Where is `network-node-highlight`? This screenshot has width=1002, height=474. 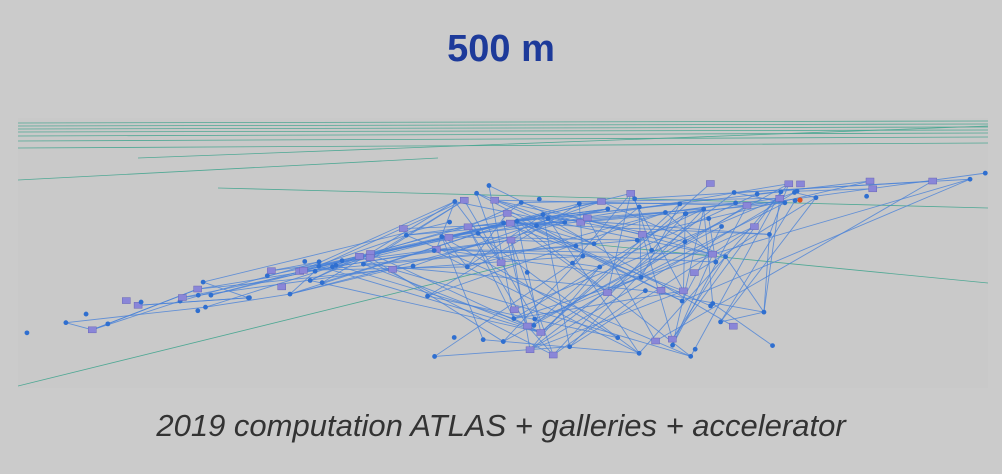
network-node-highlight is located at coordinates (800, 200).